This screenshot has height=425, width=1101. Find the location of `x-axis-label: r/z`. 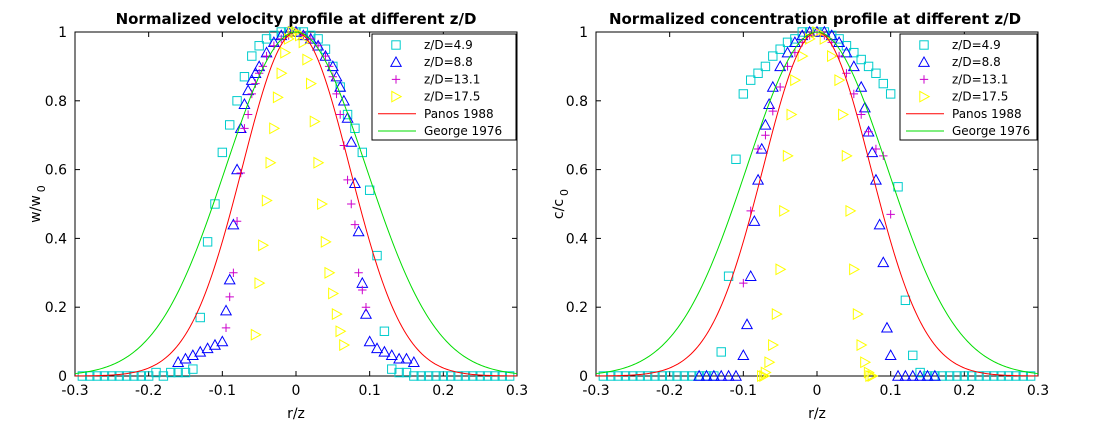

x-axis-label: r/z is located at coordinates (817, 414).